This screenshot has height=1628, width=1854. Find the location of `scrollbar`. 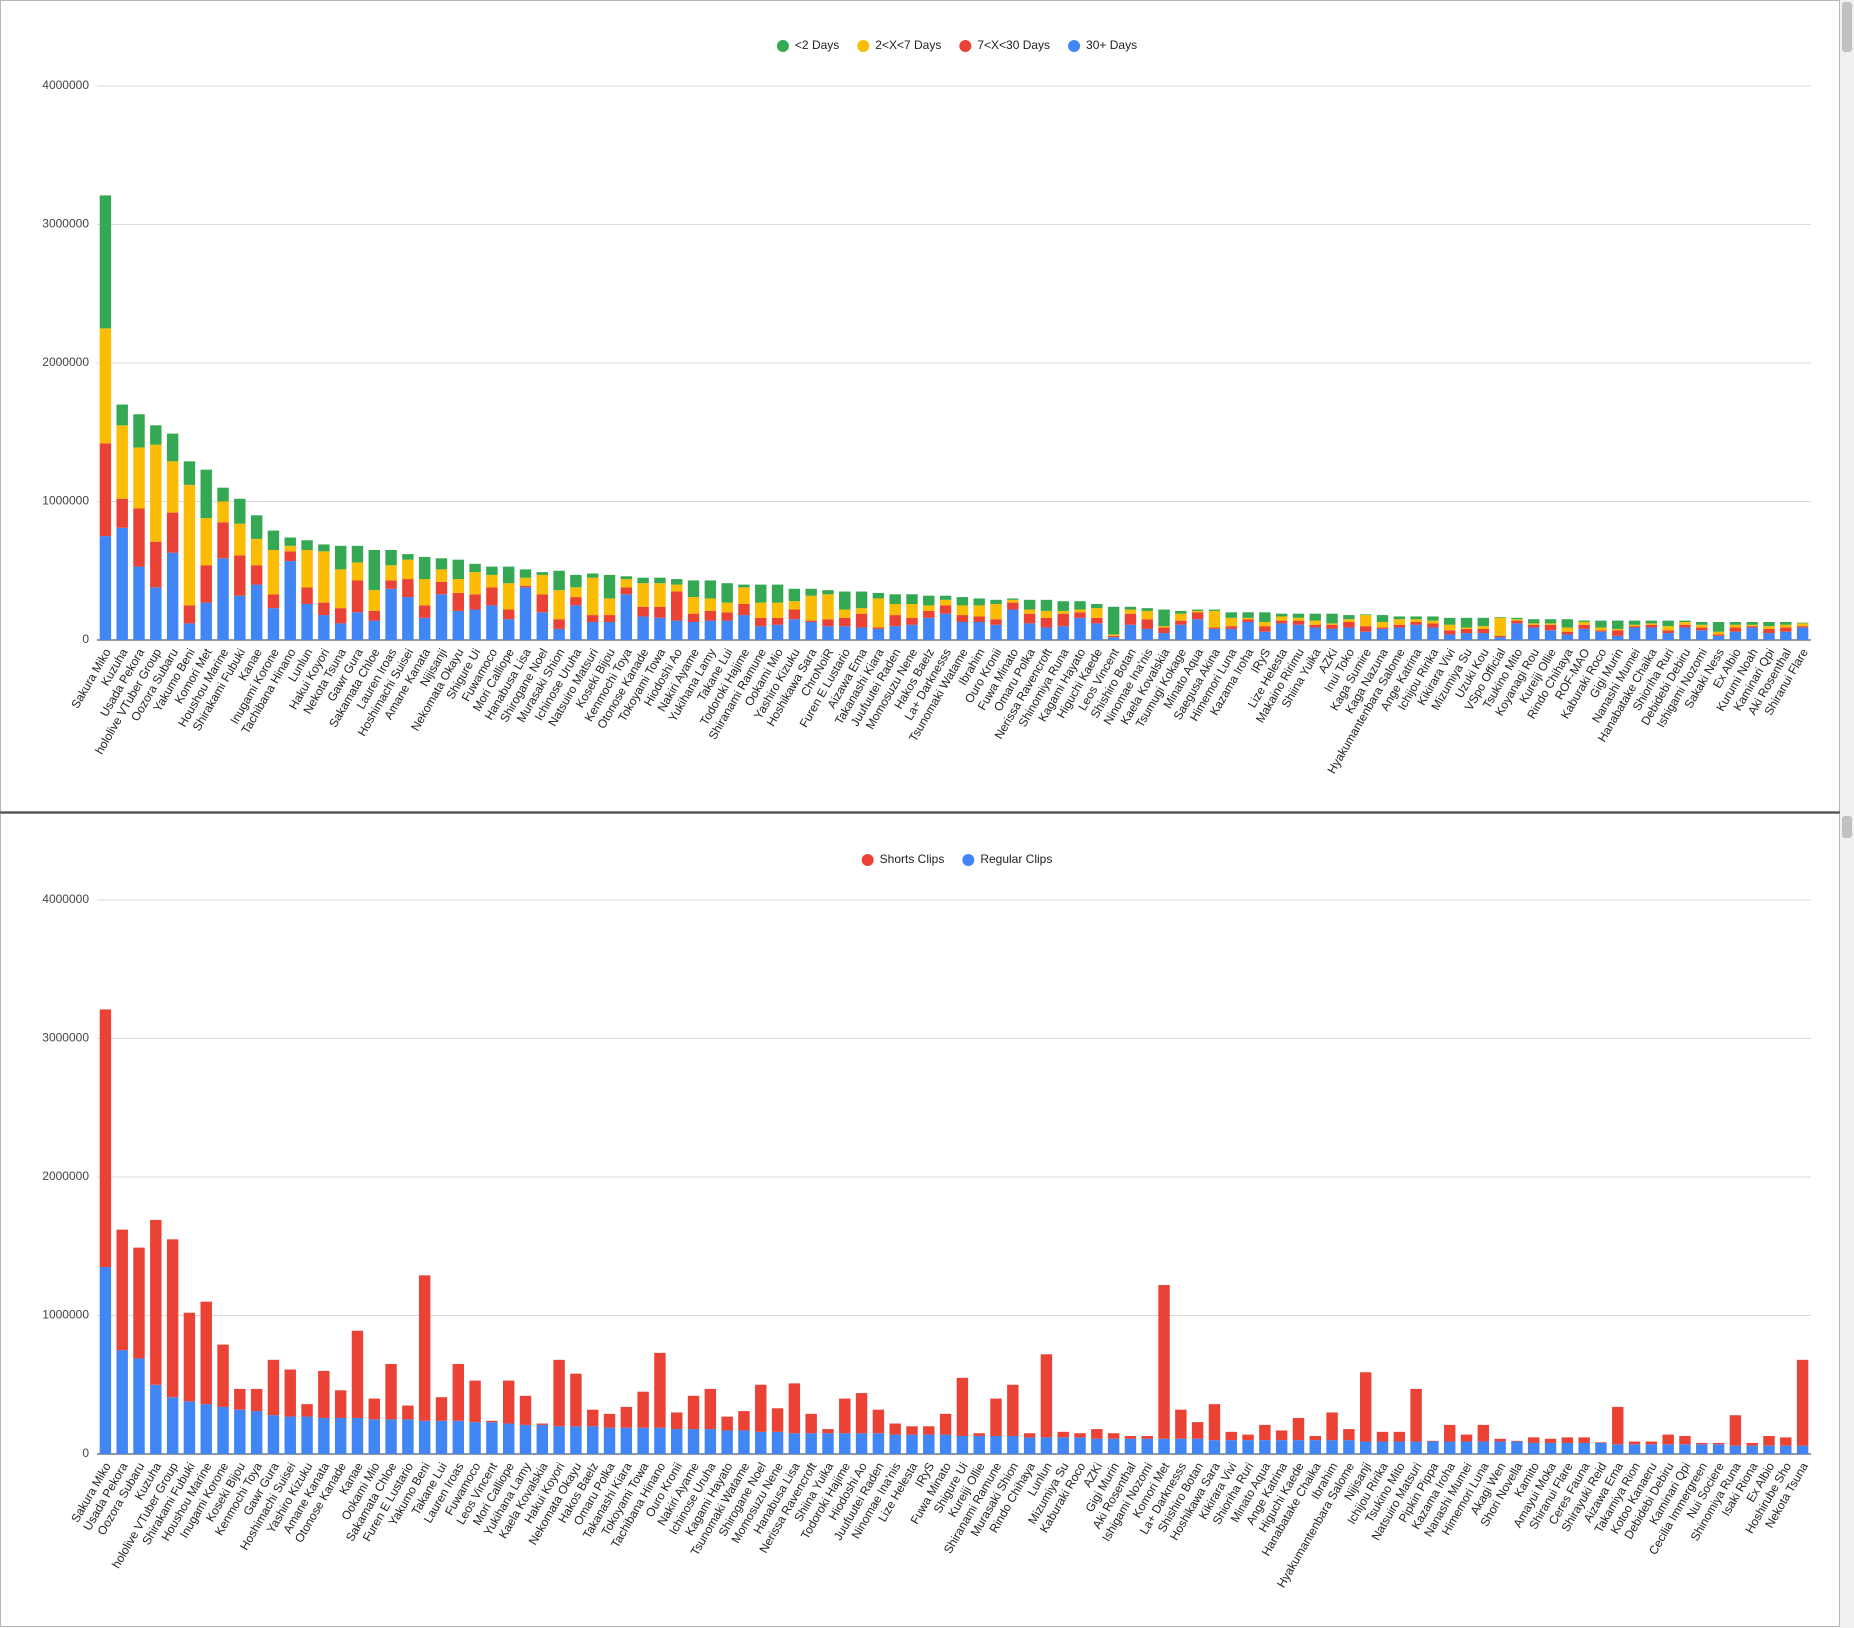

scrollbar is located at coordinates (1847, 814).